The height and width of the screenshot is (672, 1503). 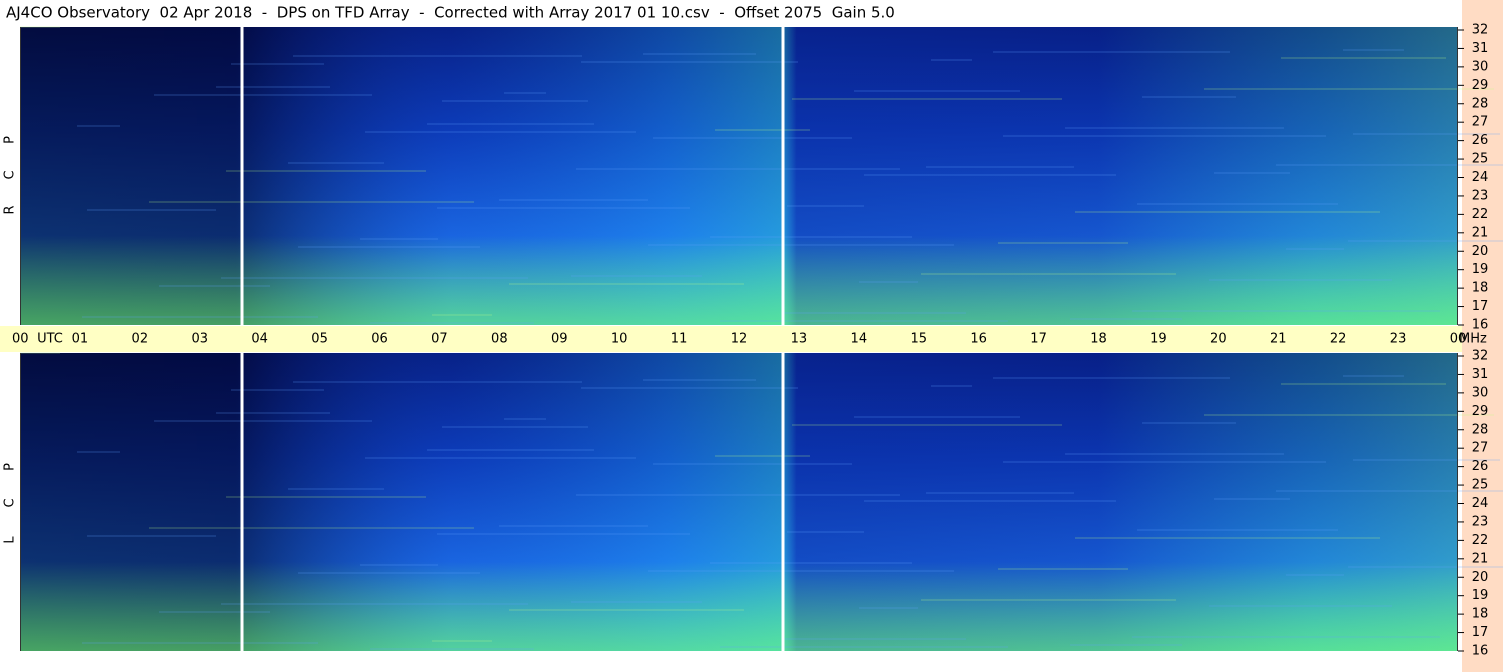 What do you see at coordinates (1038, 339) in the screenshot?
I see `hour-label: 17` at bounding box center [1038, 339].